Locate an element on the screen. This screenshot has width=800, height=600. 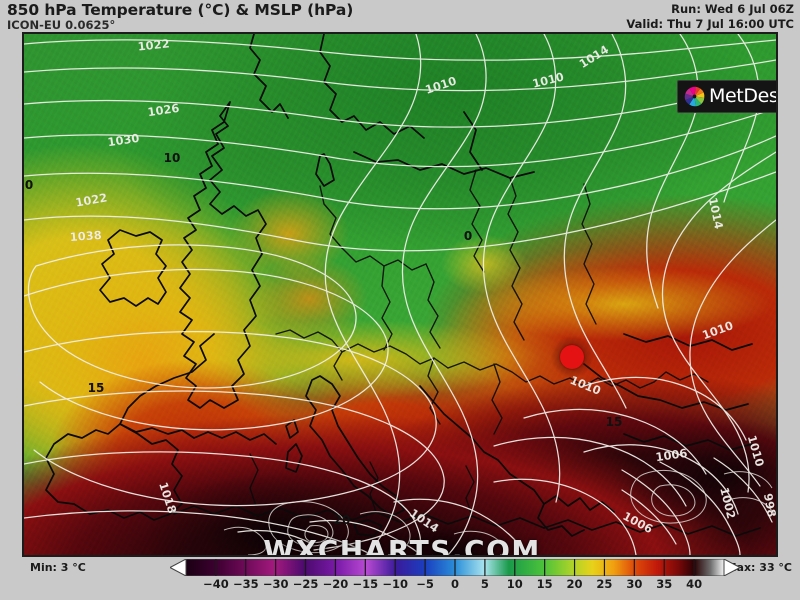
colorbar-tick-label: −15 is located at coordinates (365, 584).